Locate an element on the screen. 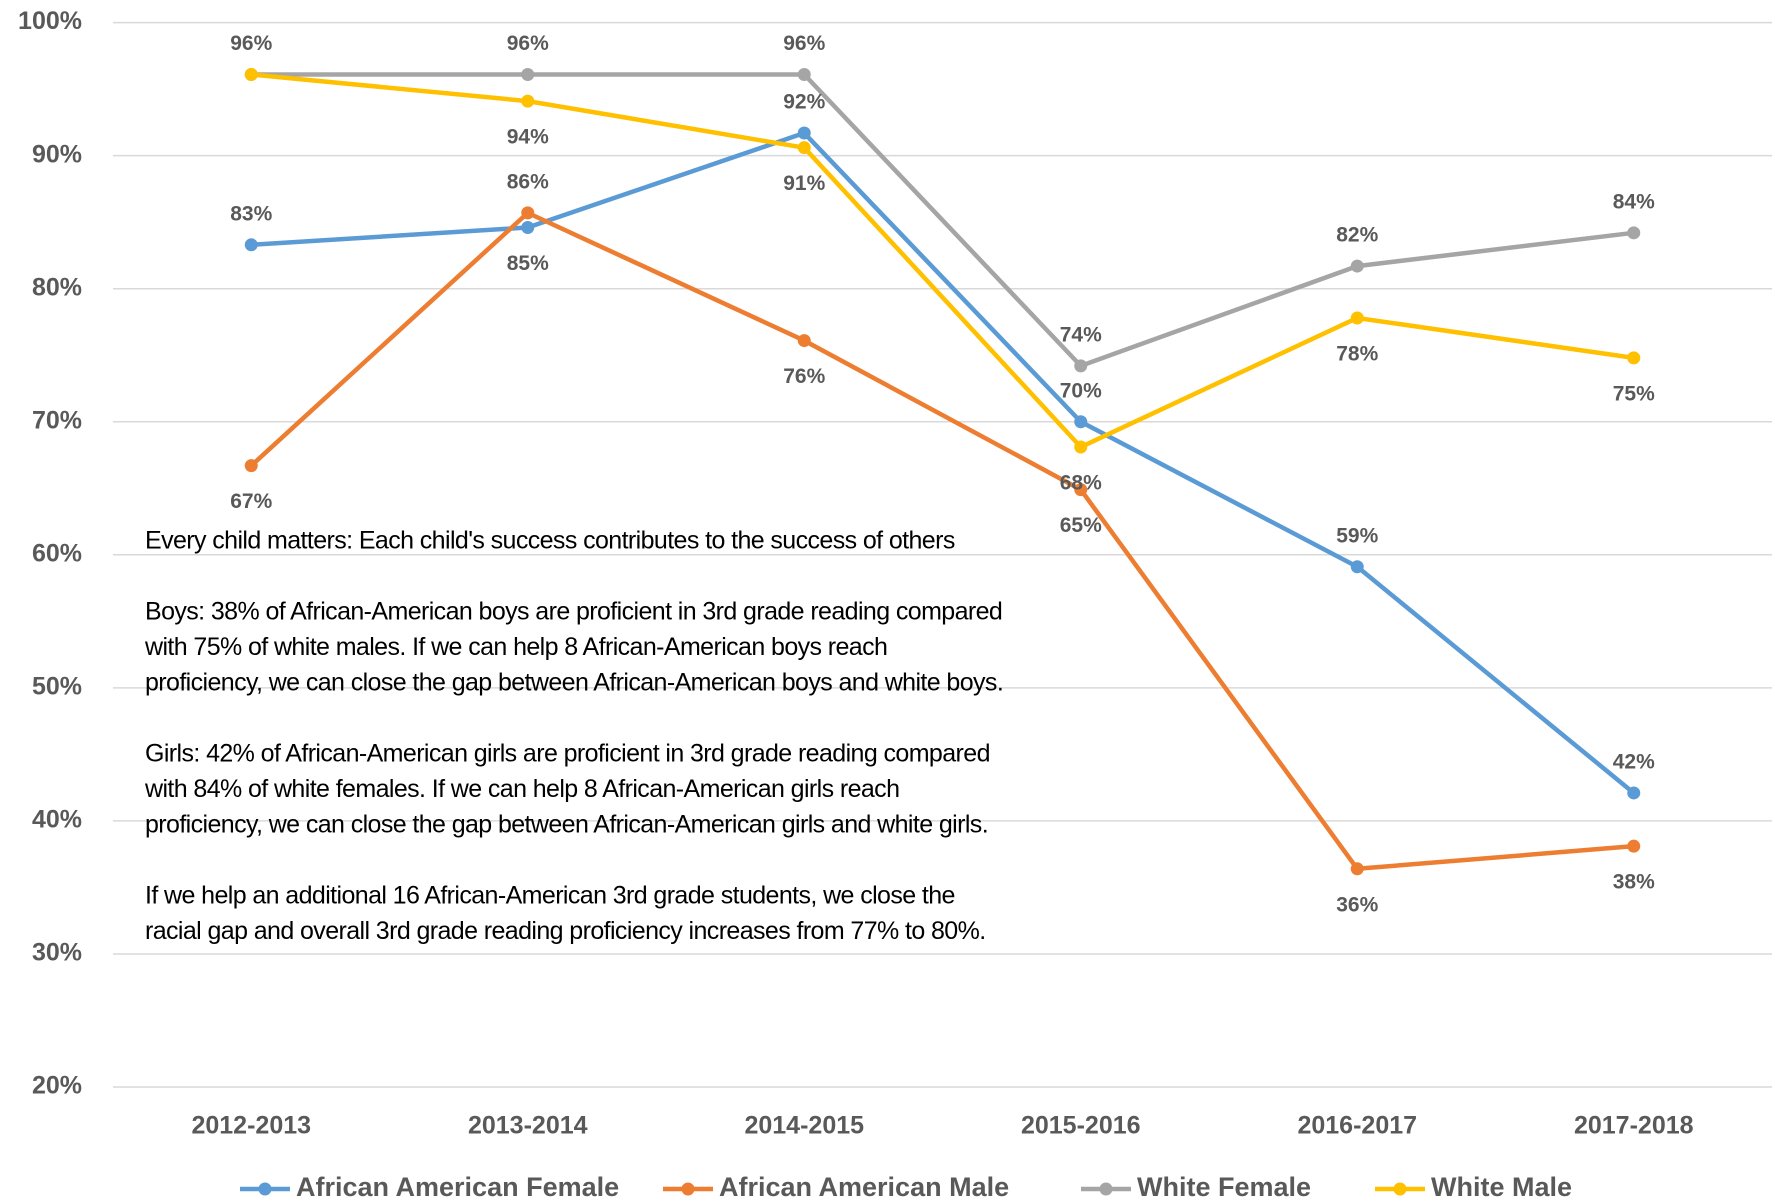 The height and width of the screenshot is (1202, 1775). x-tick-label: 2014-2015 is located at coordinates (804, 1126).